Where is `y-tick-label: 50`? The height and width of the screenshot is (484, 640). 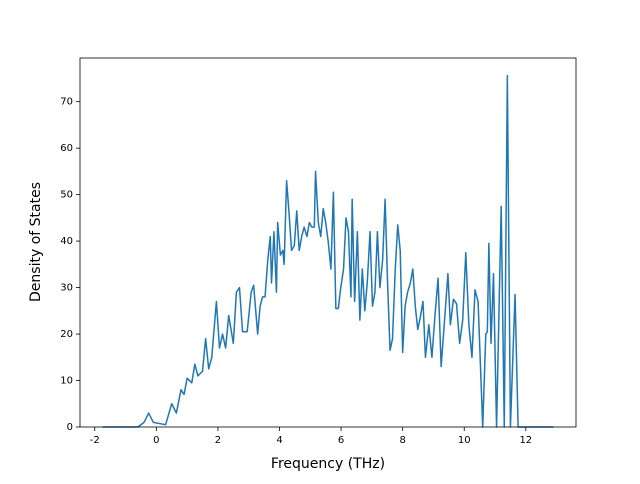
y-tick-label: 50 is located at coordinates (66, 195).